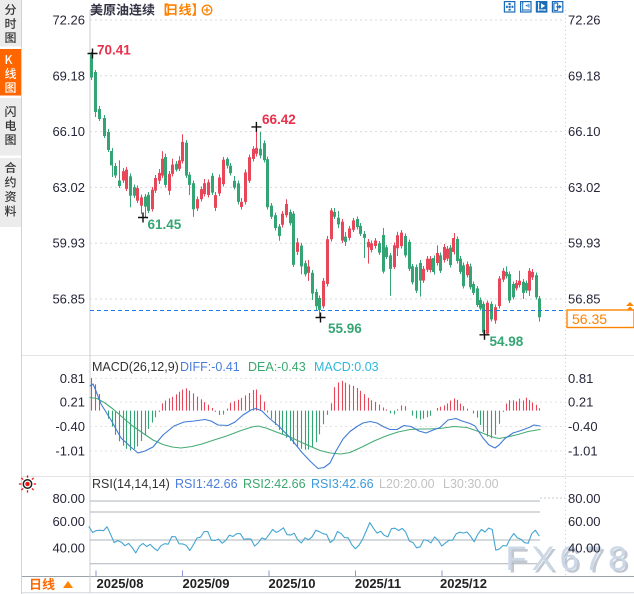  I want to click on svg-text: 2025/08, so click(120, 583).